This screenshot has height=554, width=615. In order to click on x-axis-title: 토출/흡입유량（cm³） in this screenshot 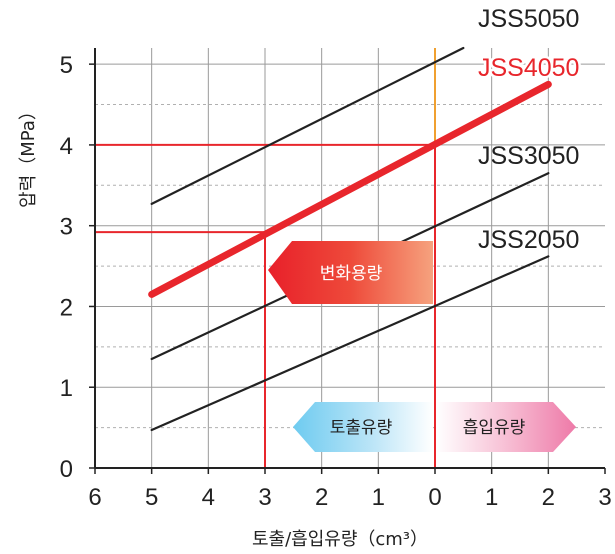, I will do `click(340, 539)`.